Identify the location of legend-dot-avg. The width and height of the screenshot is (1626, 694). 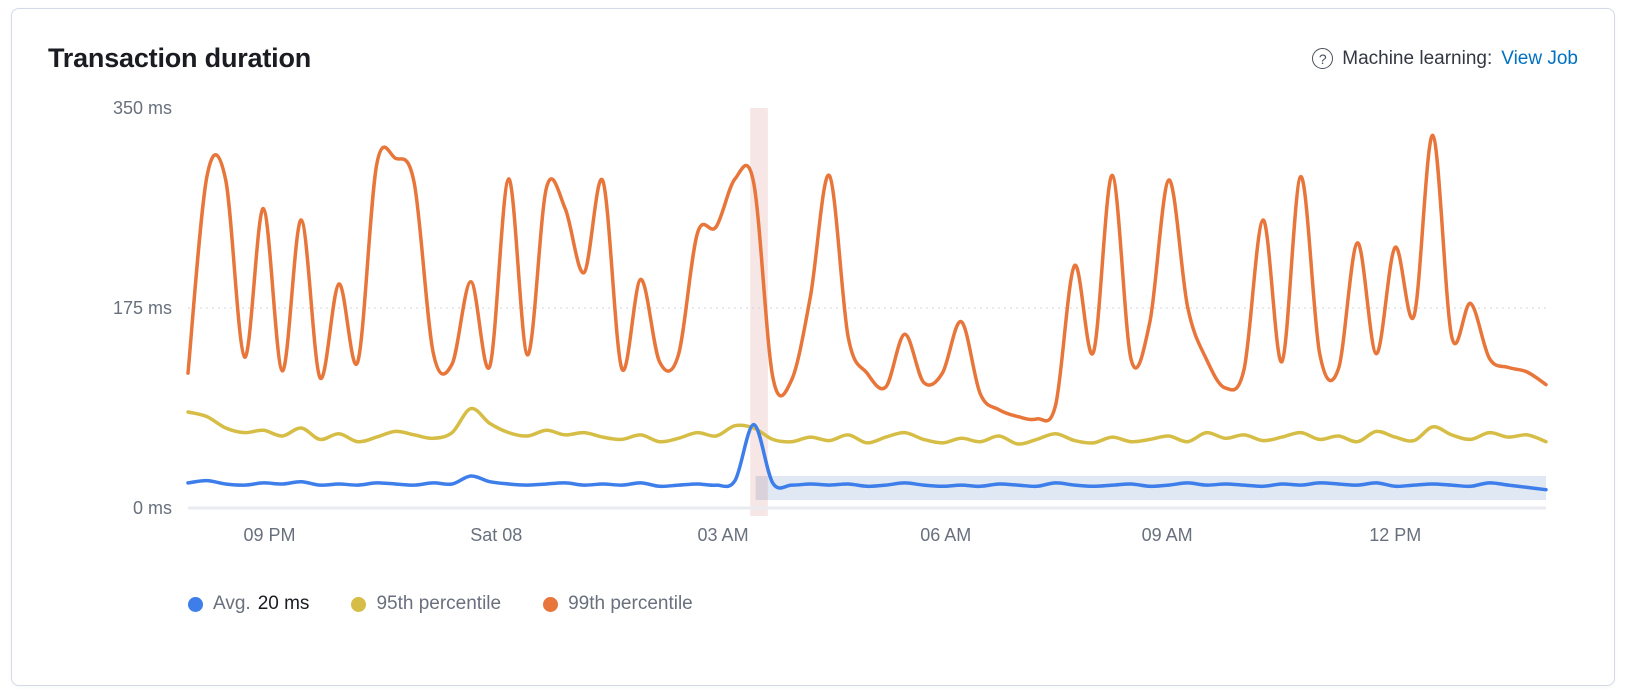
(195, 604).